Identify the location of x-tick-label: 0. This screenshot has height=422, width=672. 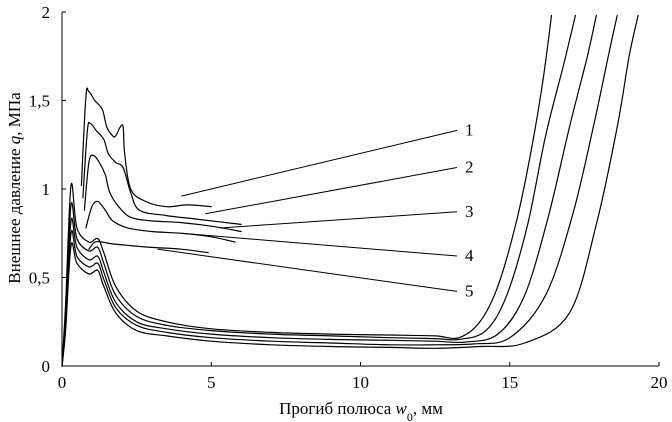
(62, 382).